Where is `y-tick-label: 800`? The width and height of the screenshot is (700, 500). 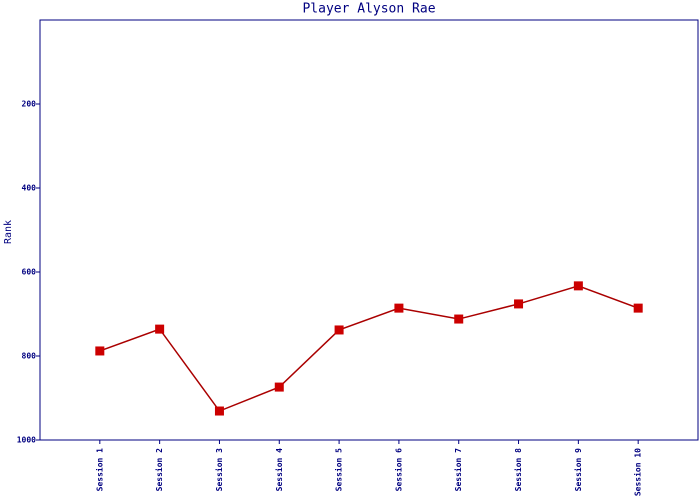
y-tick-label: 800 is located at coordinates (29, 356).